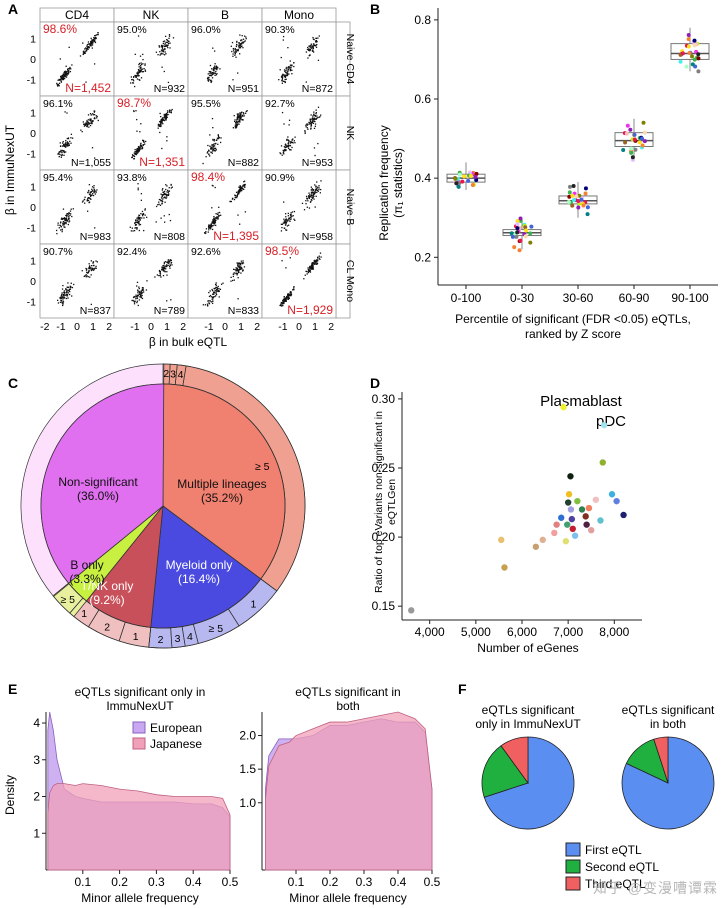 The height and width of the screenshot is (908, 728). Describe the element at coordinates (573, 849) in the screenshot. I see `legend-first-swatch` at that location.